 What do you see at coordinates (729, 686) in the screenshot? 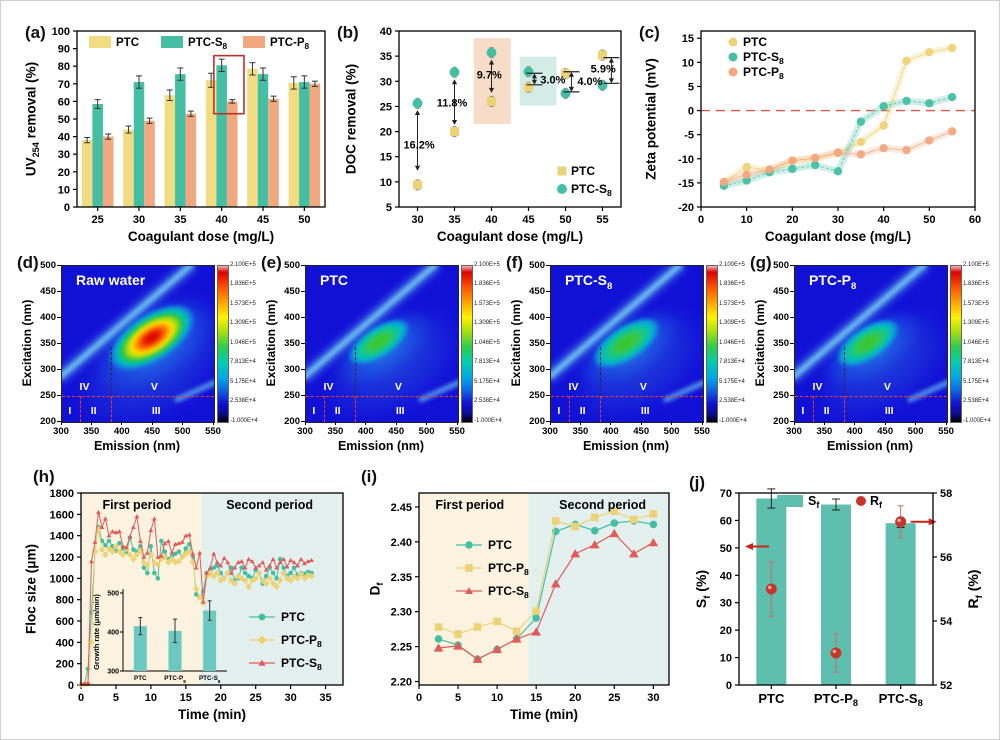
I see `y-tick-label-left: 0` at bounding box center [729, 686].